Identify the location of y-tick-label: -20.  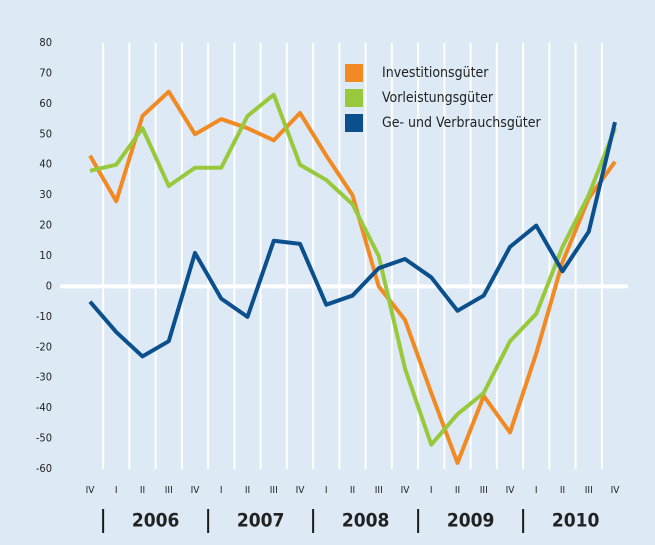
(44, 346).